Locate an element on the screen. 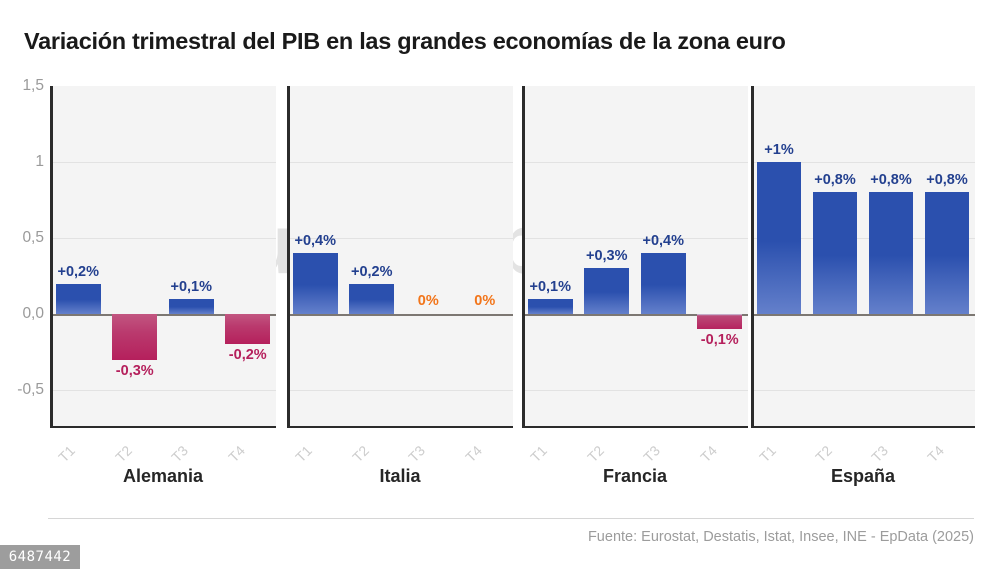 The width and height of the screenshot is (1000, 569). panel-country-label: Francia is located at coordinates (635, 476).